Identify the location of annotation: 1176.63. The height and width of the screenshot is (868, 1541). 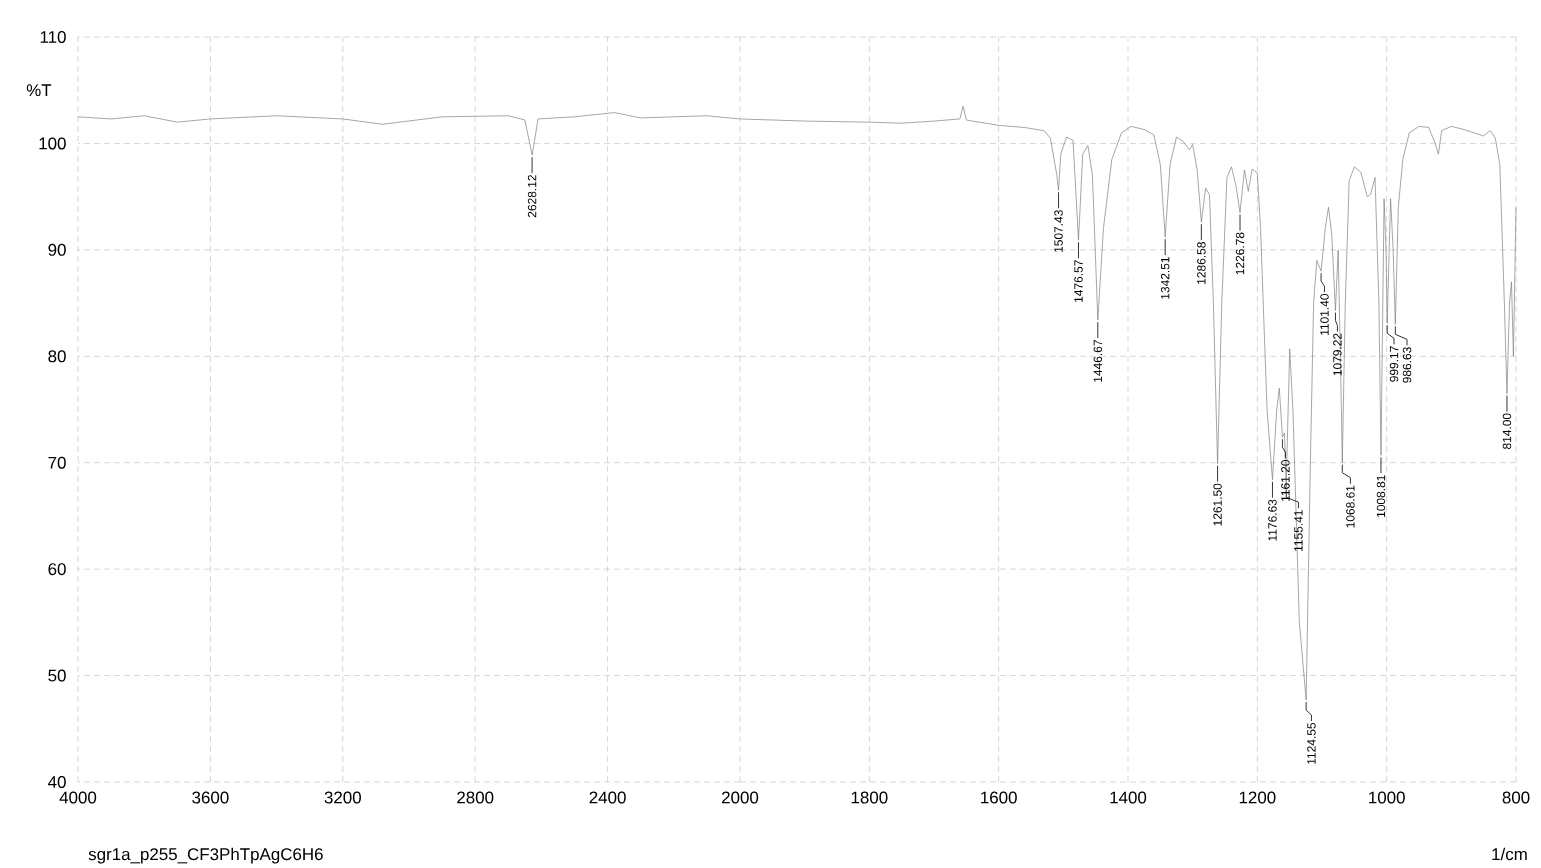
(1272, 520).